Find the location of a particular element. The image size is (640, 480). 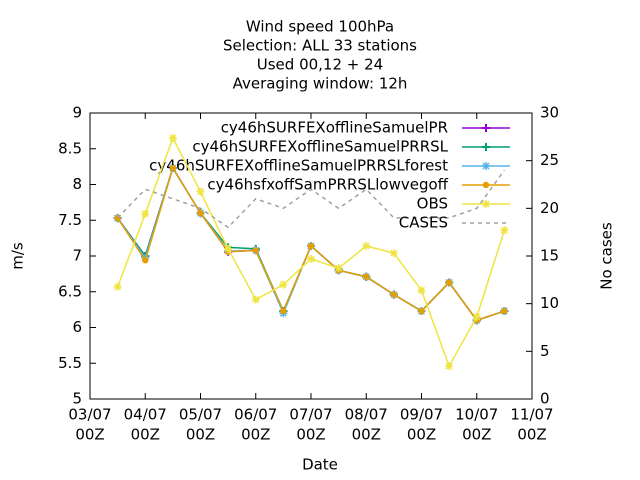

y2-tick-label: 5 is located at coordinates (545, 351).